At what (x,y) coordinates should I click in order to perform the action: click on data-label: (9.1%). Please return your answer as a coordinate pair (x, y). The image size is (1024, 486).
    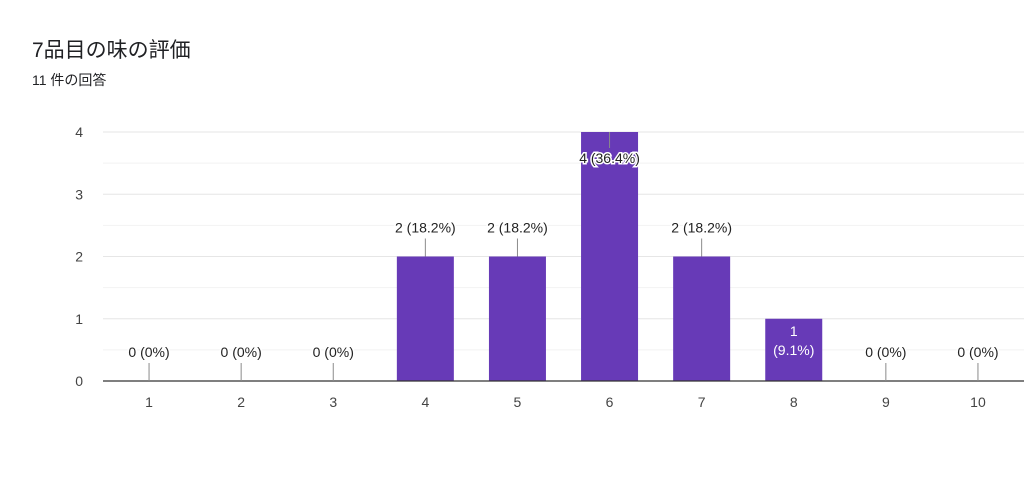
    Looking at the image, I should click on (793, 350).